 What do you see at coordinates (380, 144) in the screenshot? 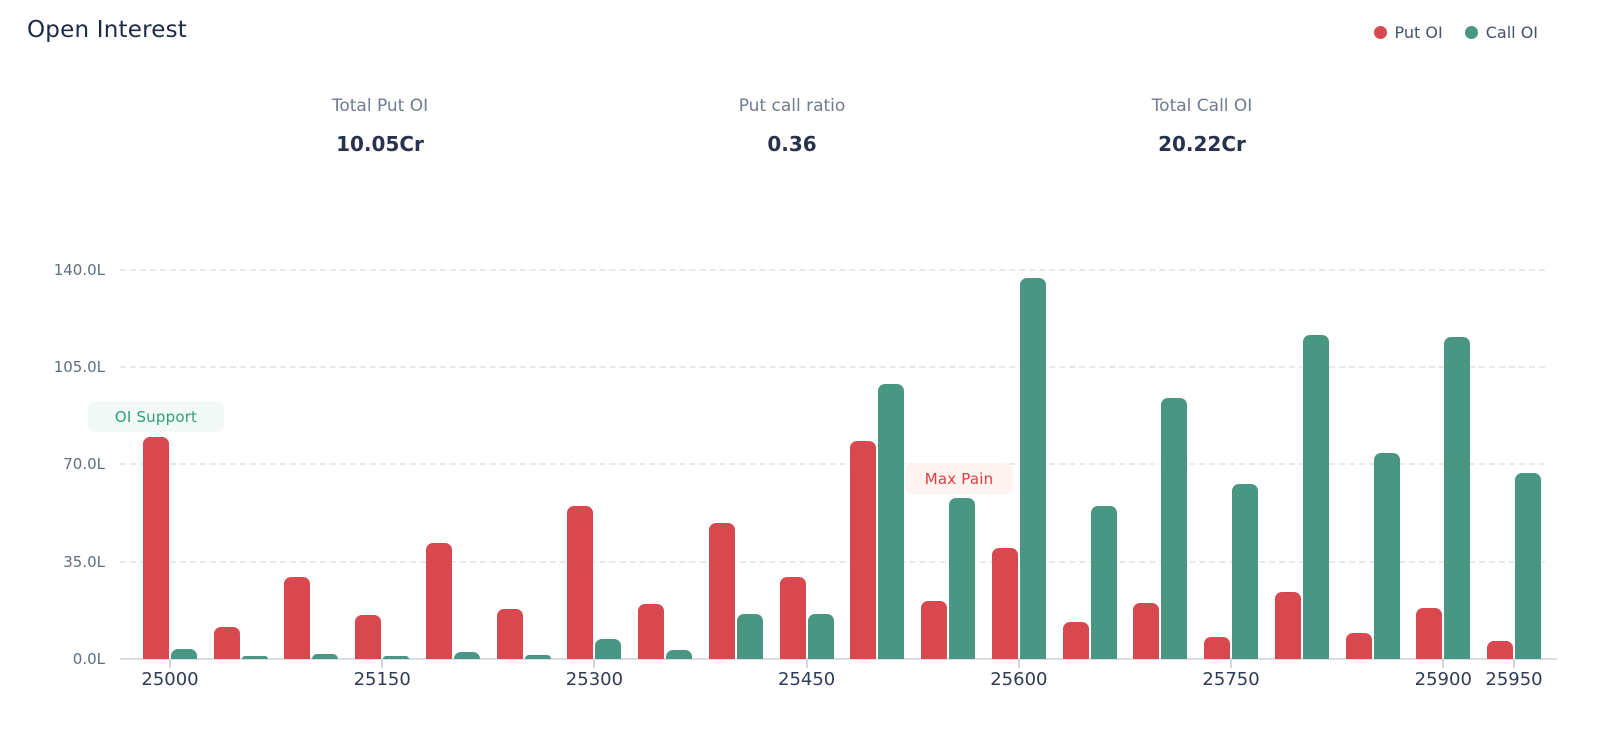
I see `stat-value: 10.05Cr` at bounding box center [380, 144].